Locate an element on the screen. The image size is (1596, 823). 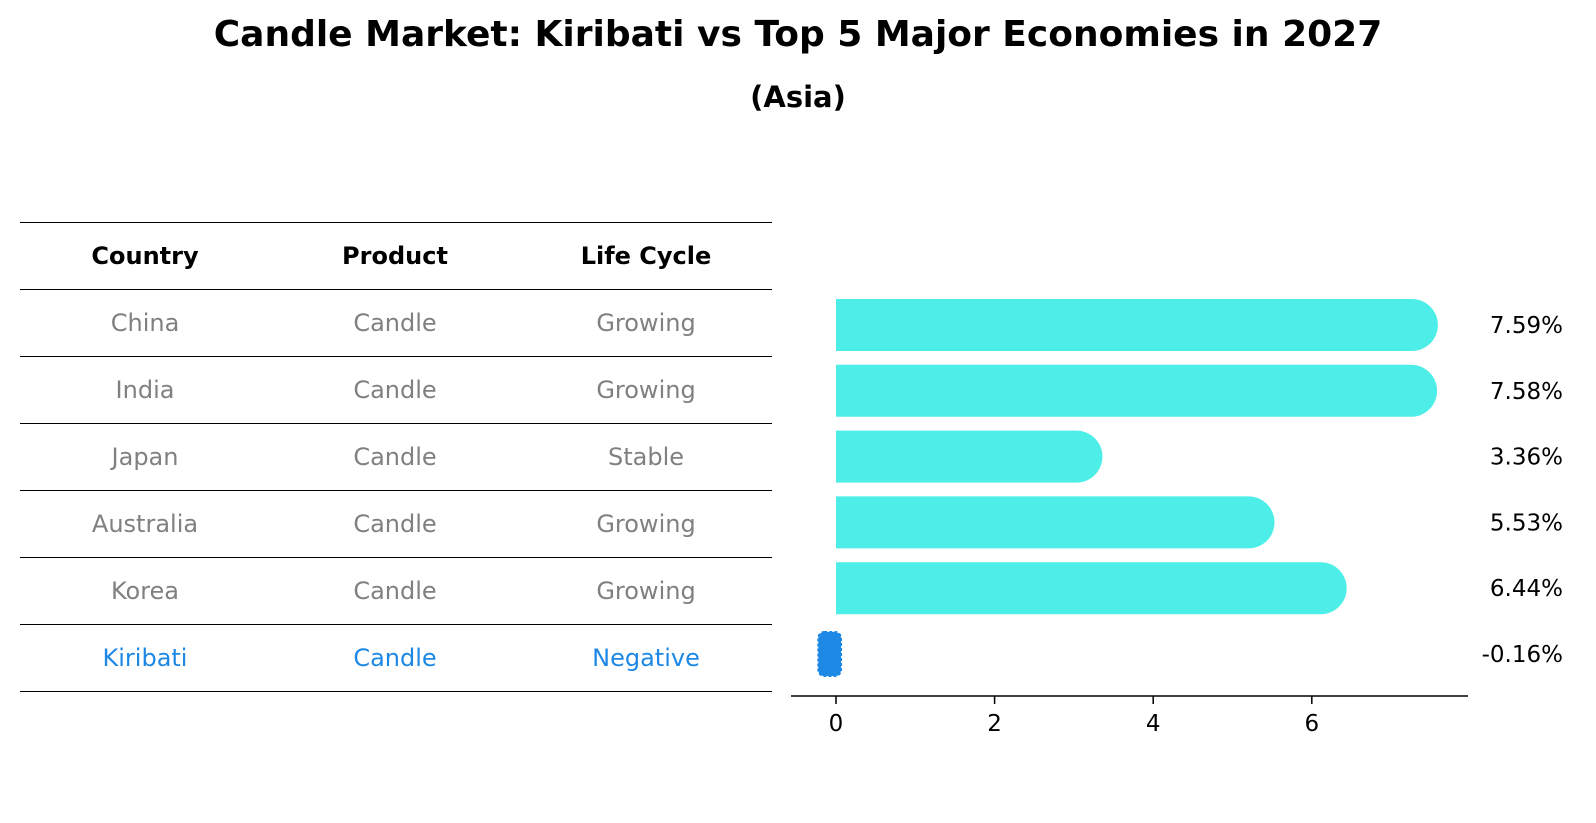
table-row: Korea Candle Growing is located at coordinates (396, 590).